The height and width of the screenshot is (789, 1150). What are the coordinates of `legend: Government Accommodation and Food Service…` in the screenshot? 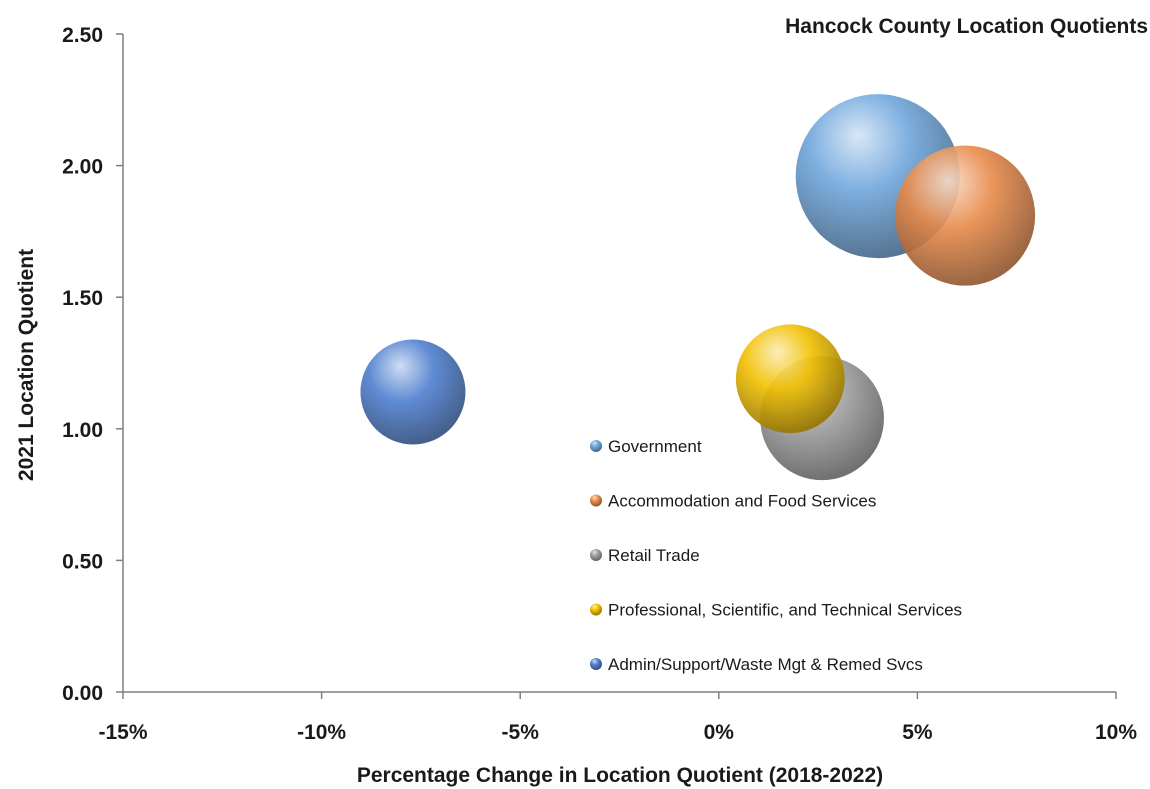 It's located at (776, 555).